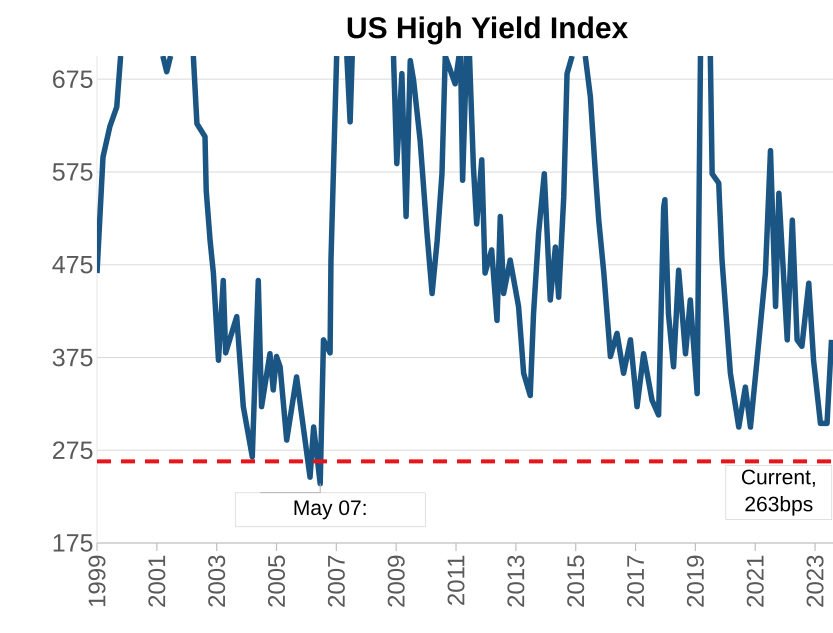  I want to click on x-tick-label: 2005, so click(277, 581).